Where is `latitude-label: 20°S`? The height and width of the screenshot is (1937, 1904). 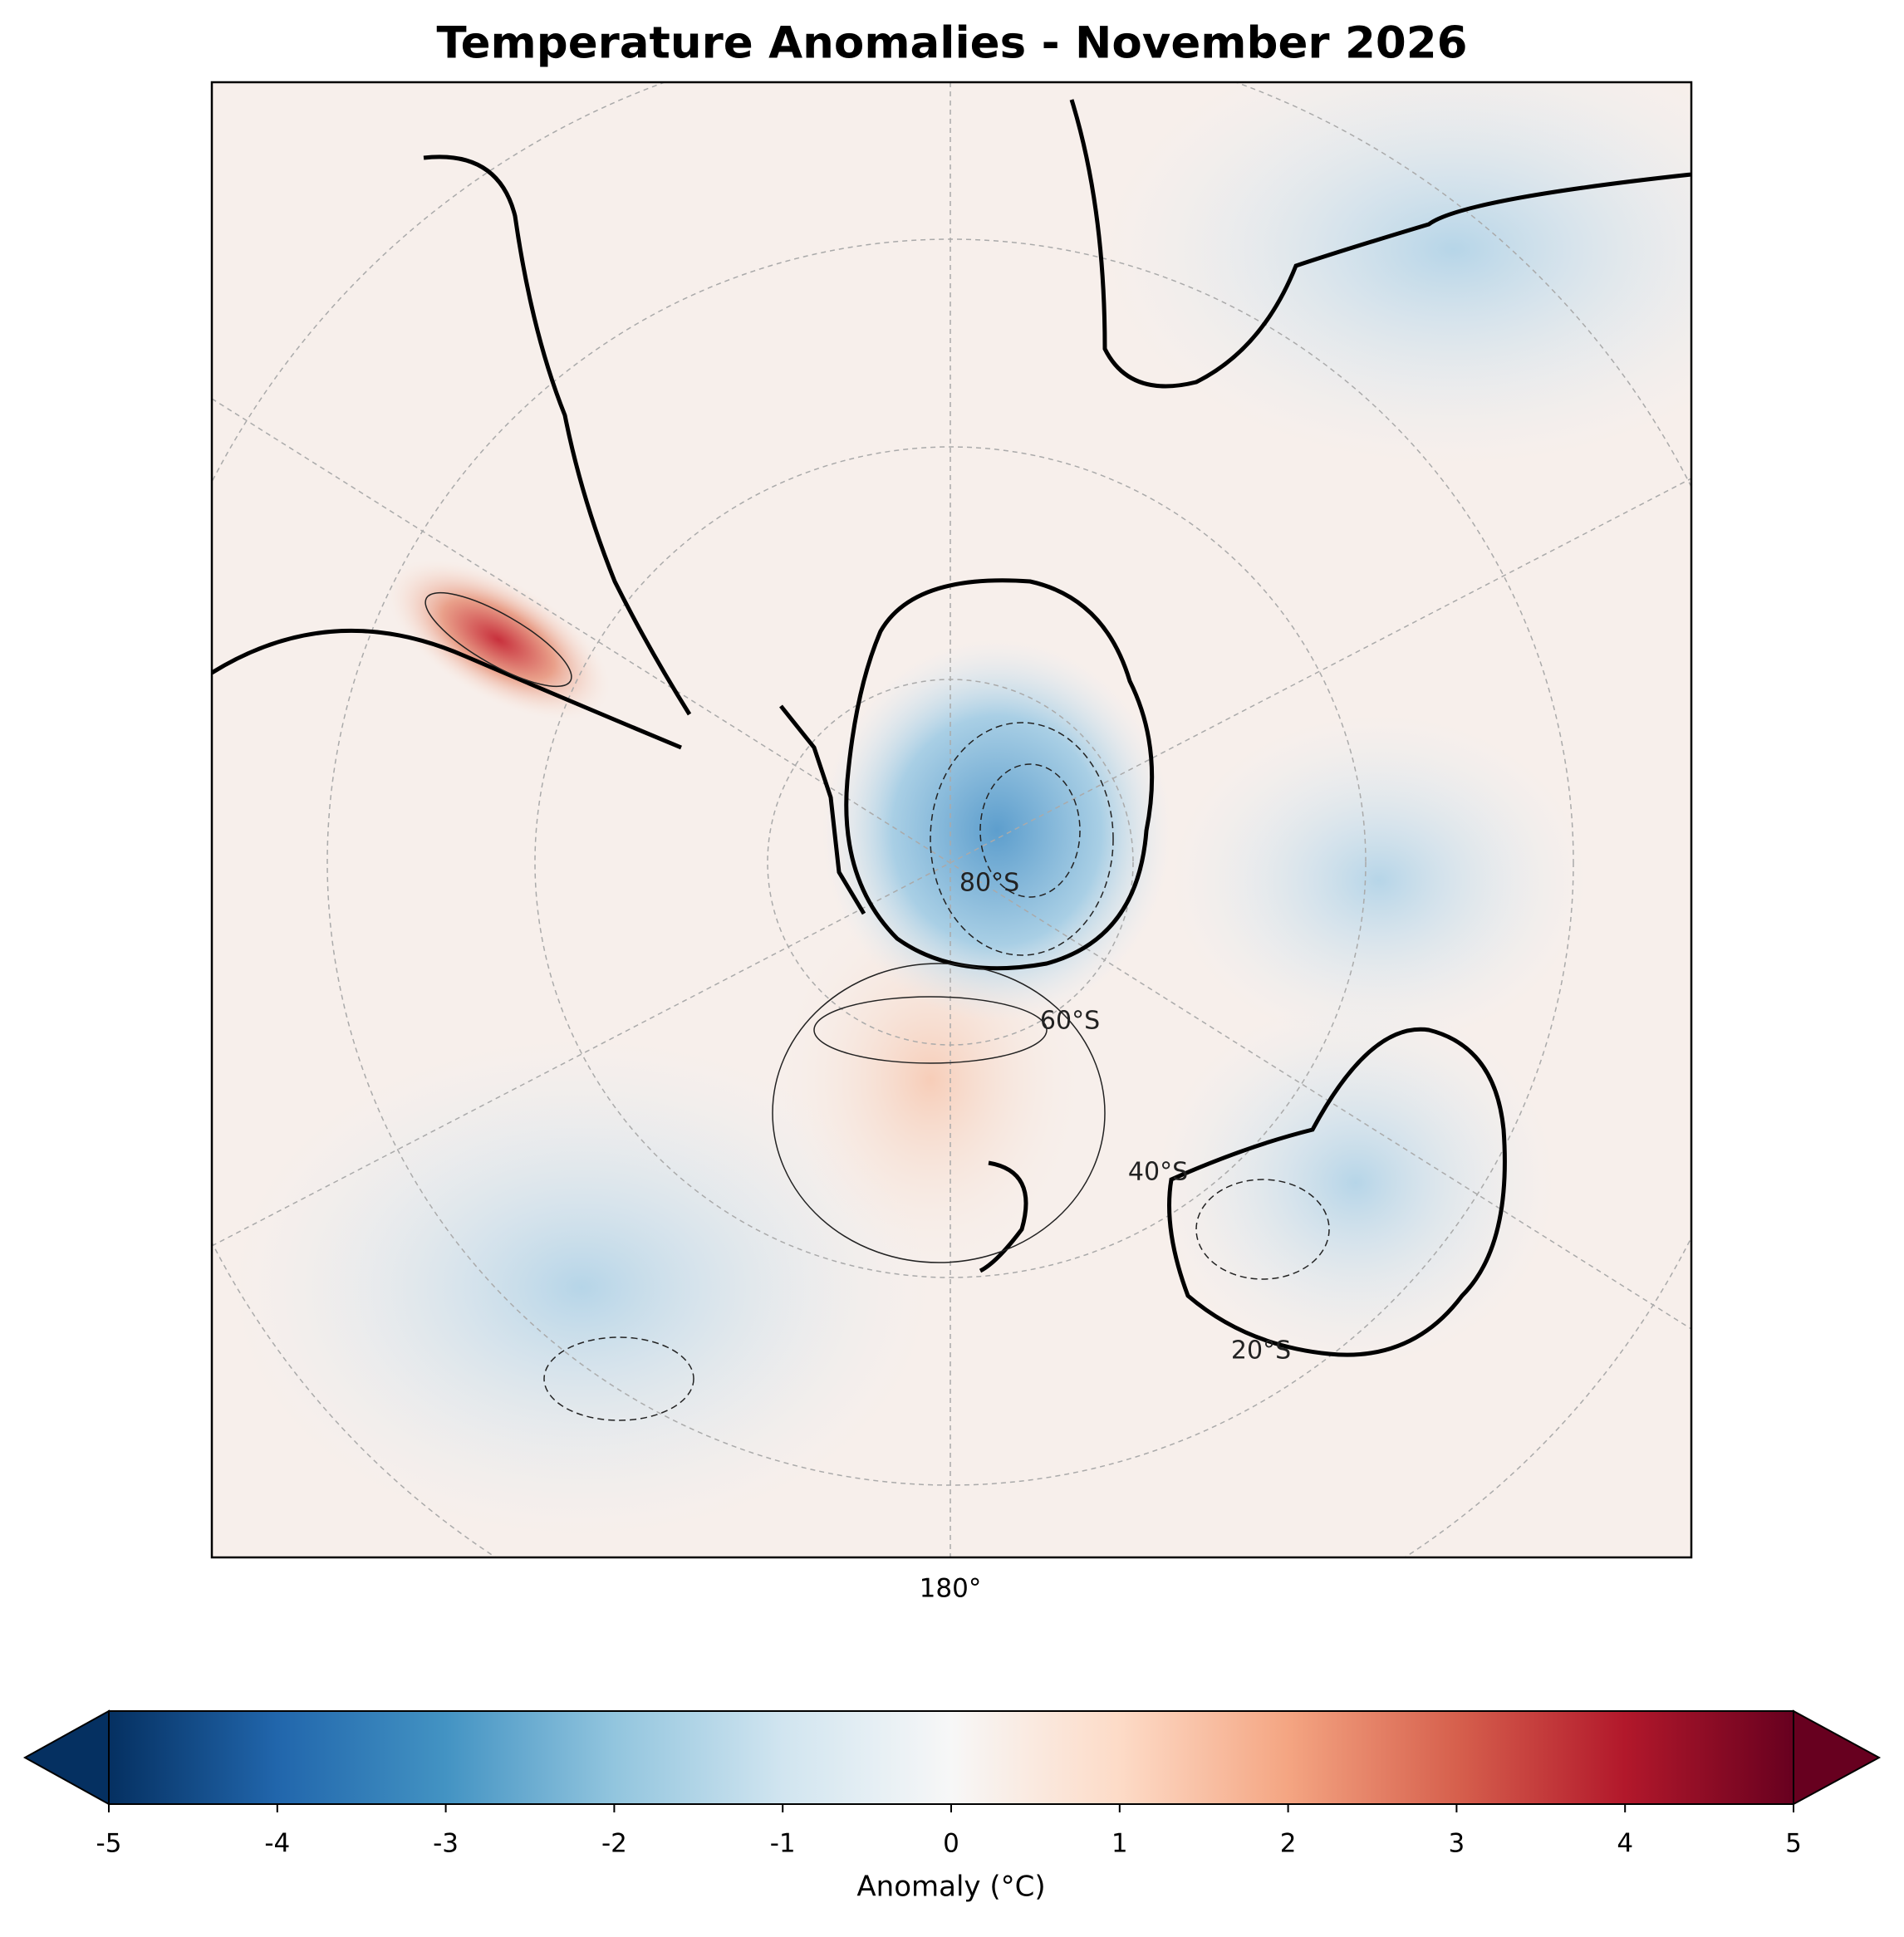
latitude-label: 20°S is located at coordinates (1261, 1351).